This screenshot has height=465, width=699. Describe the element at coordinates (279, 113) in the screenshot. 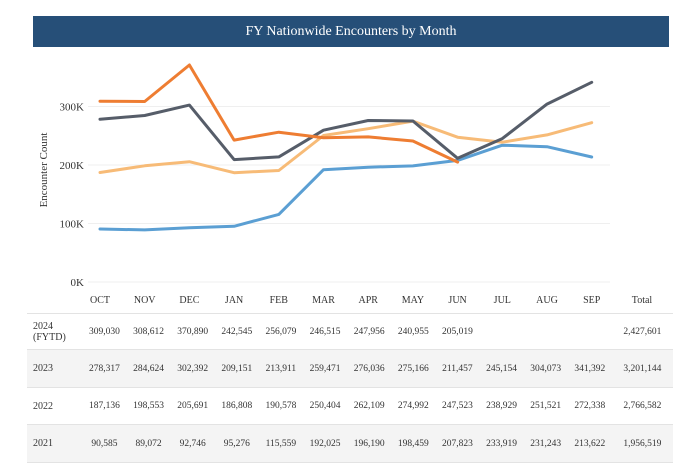

I see `series-line-2024` at that location.